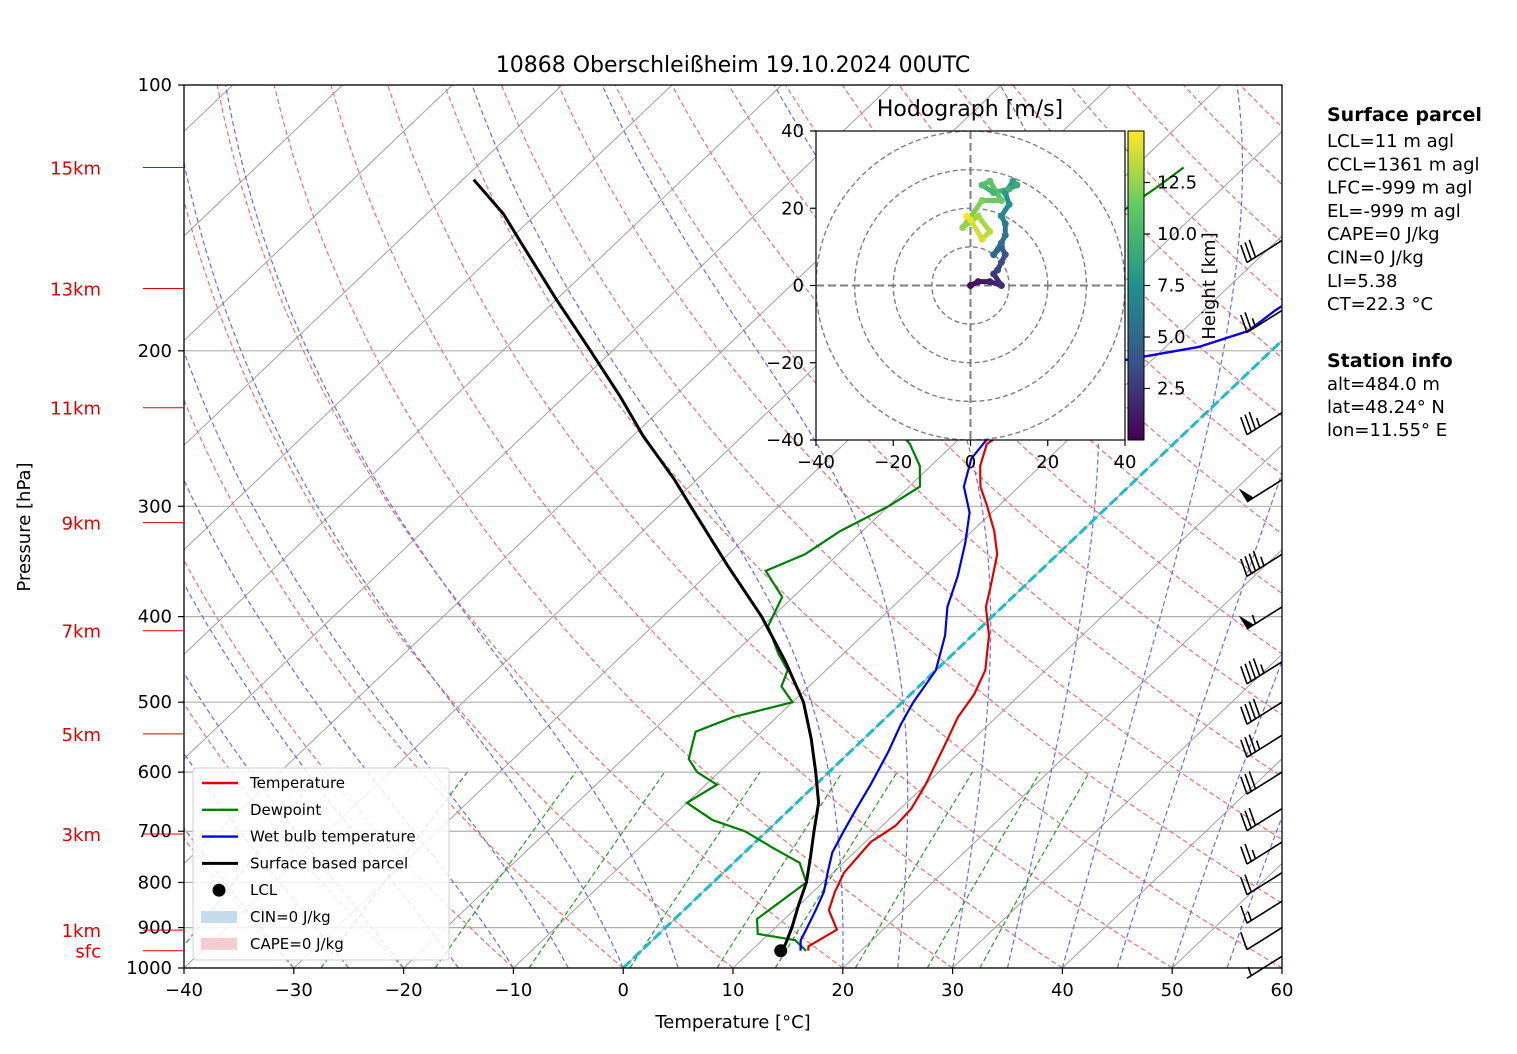  What do you see at coordinates (970, 109) in the screenshot?
I see `hodograph-title: Hodograph [m/s]` at bounding box center [970, 109].